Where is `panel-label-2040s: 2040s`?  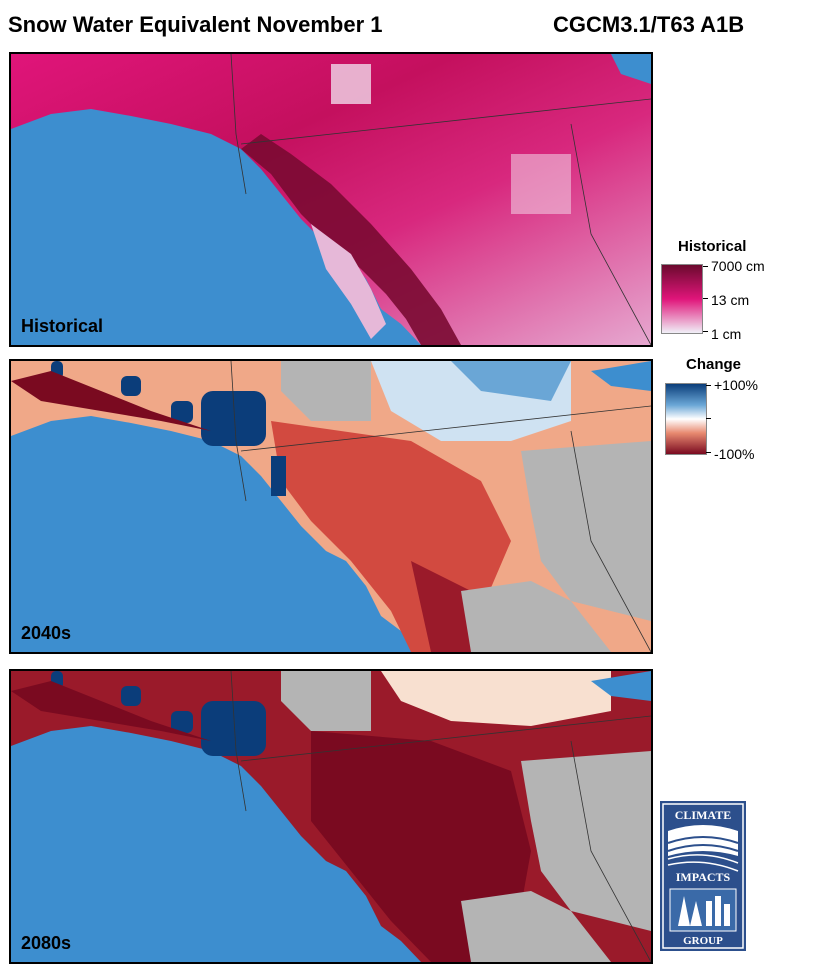 panel-label-2040s: 2040s is located at coordinates (46, 633).